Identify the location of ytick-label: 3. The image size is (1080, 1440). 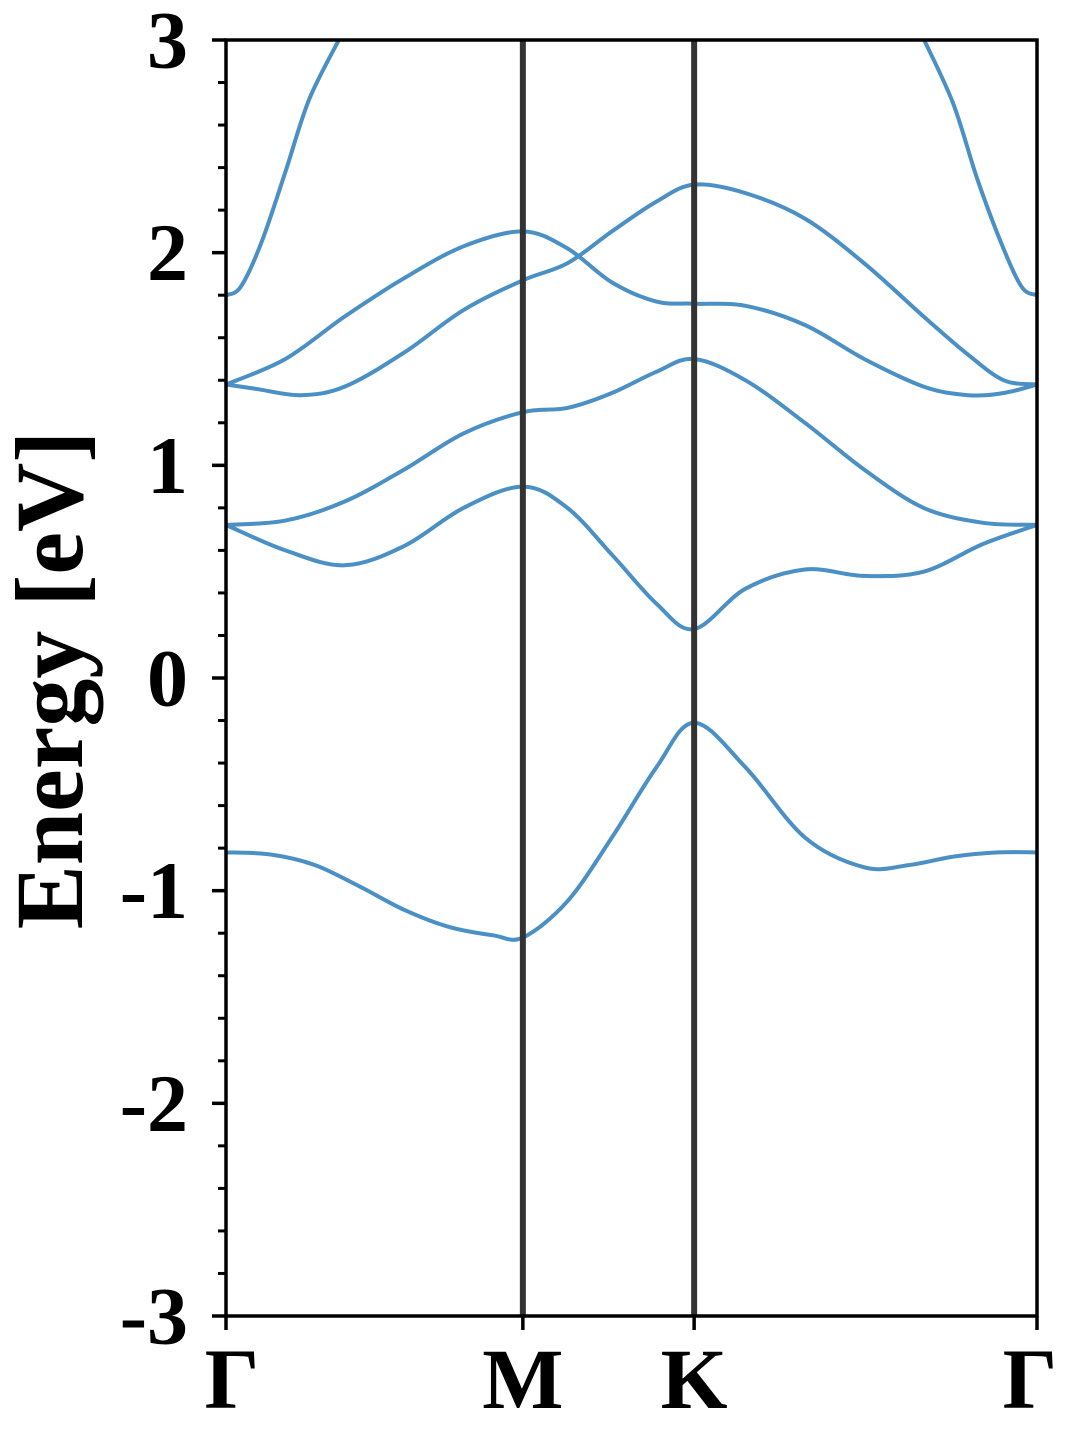
(167, 43).